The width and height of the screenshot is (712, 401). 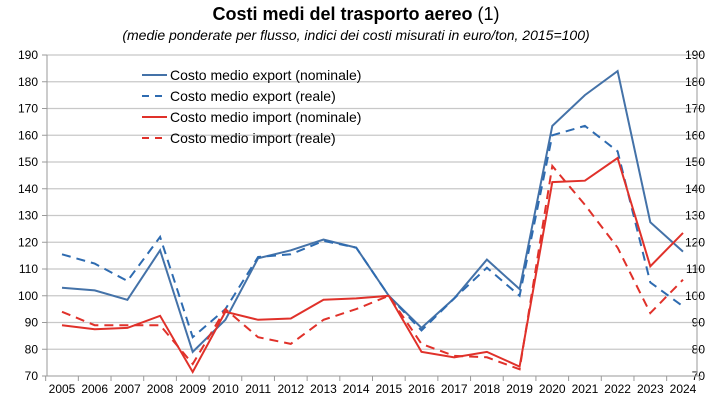 I want to click on legend-label: Costo medio export (nominale), so click(x=265, y=75).